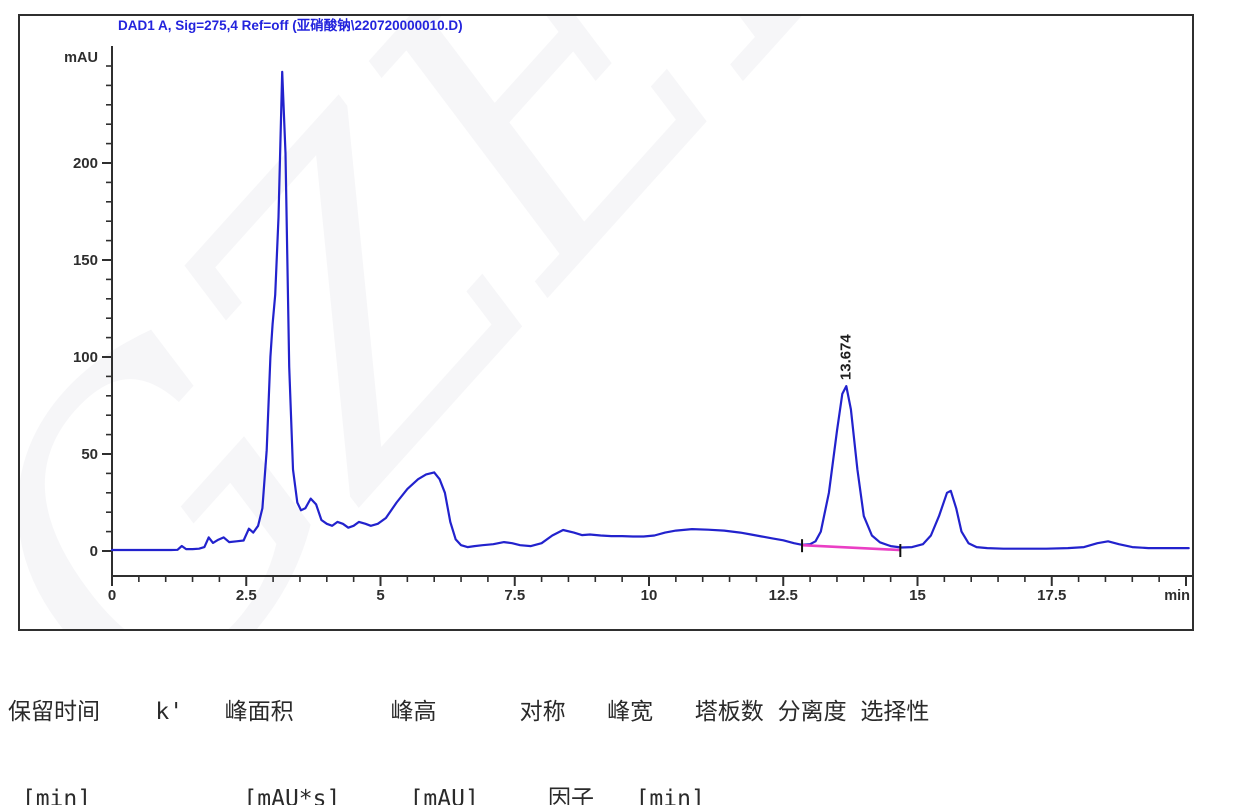  I want to click on svg-text: 13.674, so click(845, 357).